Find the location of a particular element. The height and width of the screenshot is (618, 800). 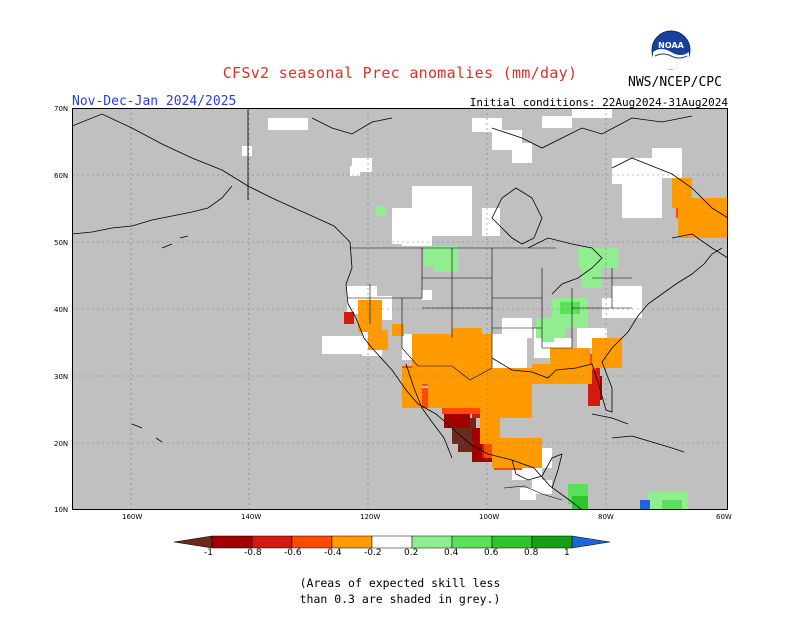

noaa-logo-text: NOAA is located at coordinates (671, 45).